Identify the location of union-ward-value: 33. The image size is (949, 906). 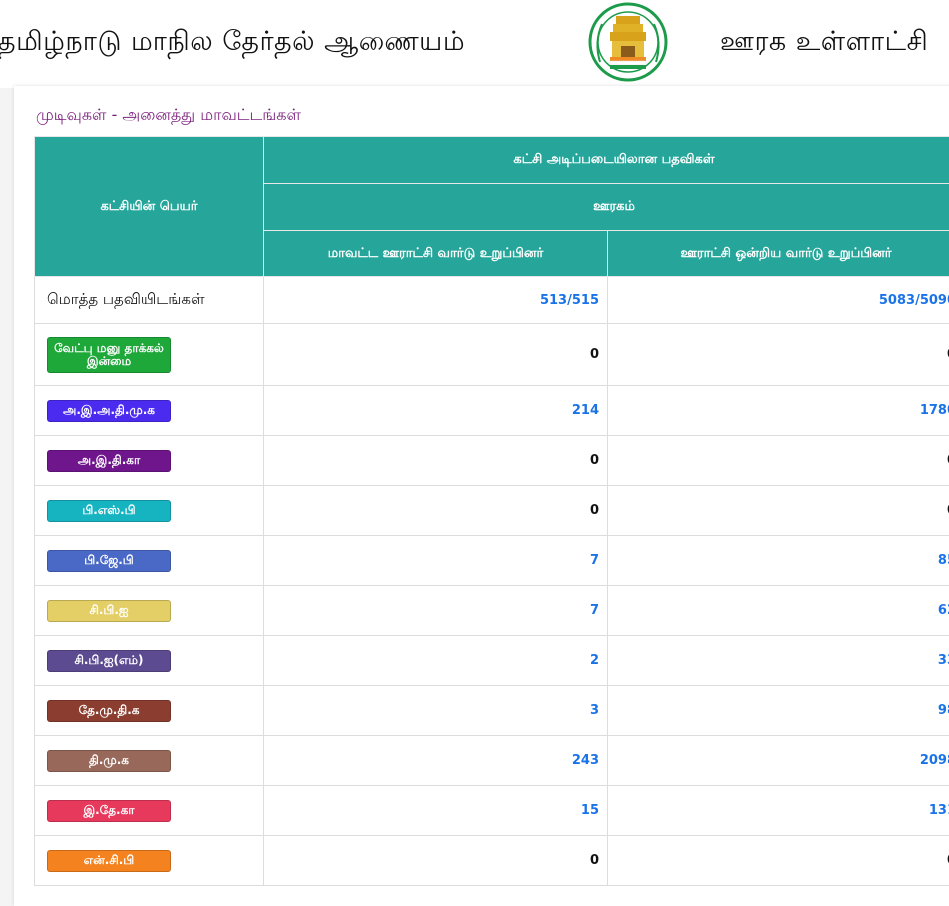
(778, 661).